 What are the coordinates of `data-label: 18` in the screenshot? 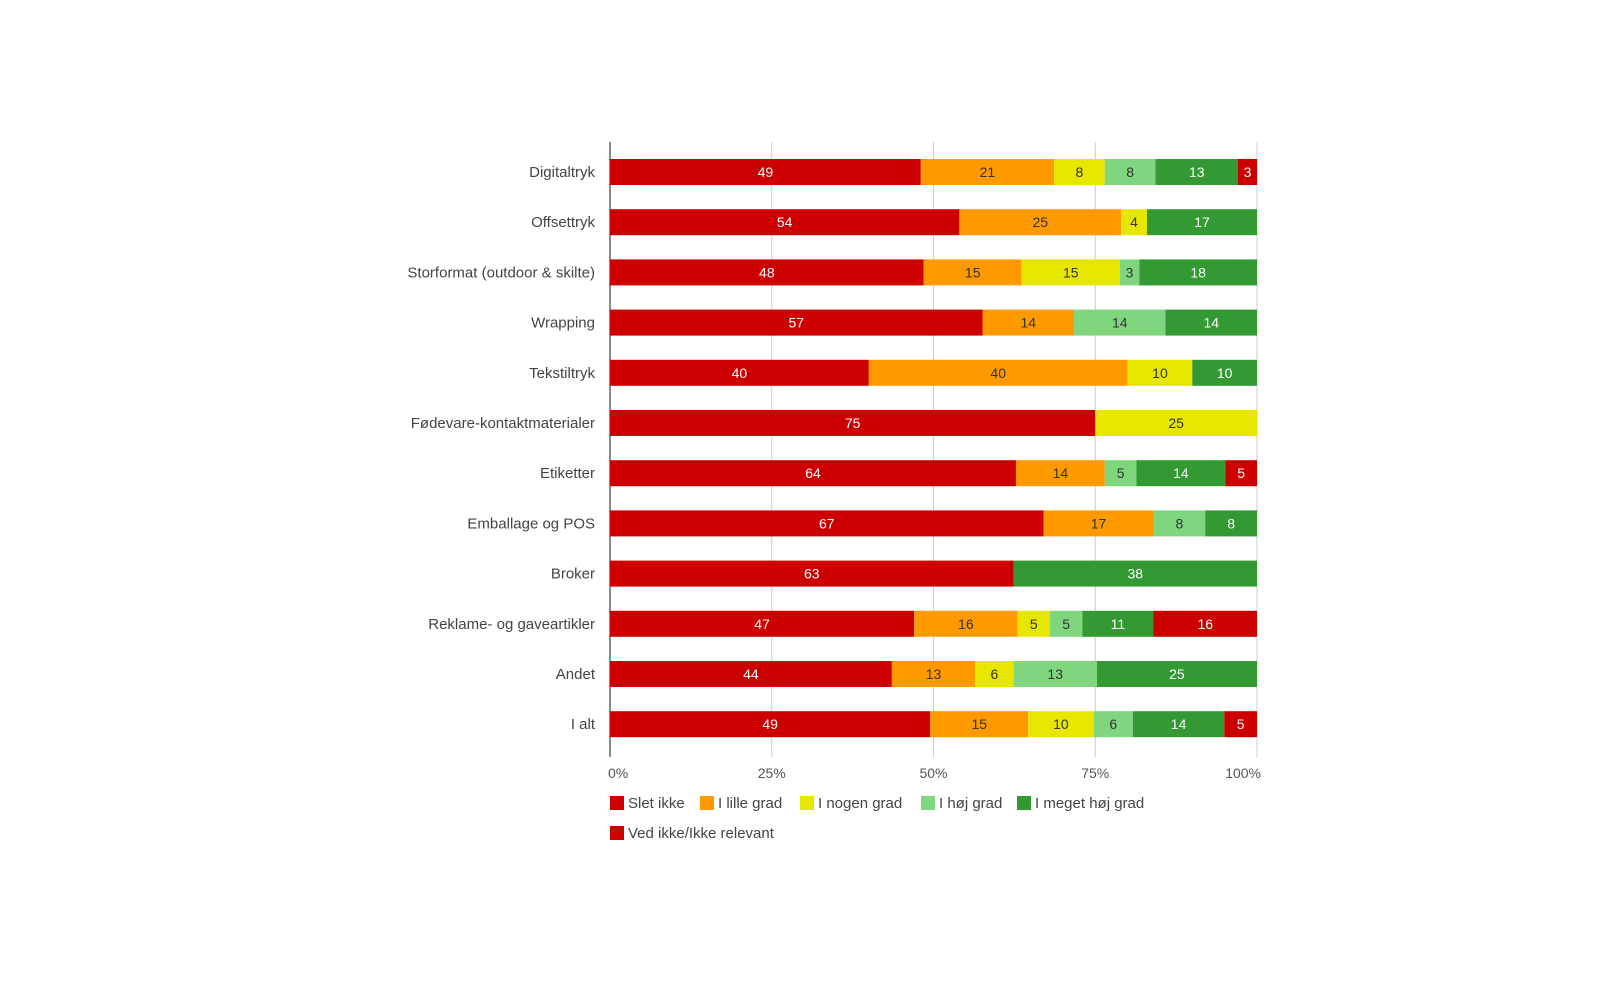 It's located at (1198, 272).